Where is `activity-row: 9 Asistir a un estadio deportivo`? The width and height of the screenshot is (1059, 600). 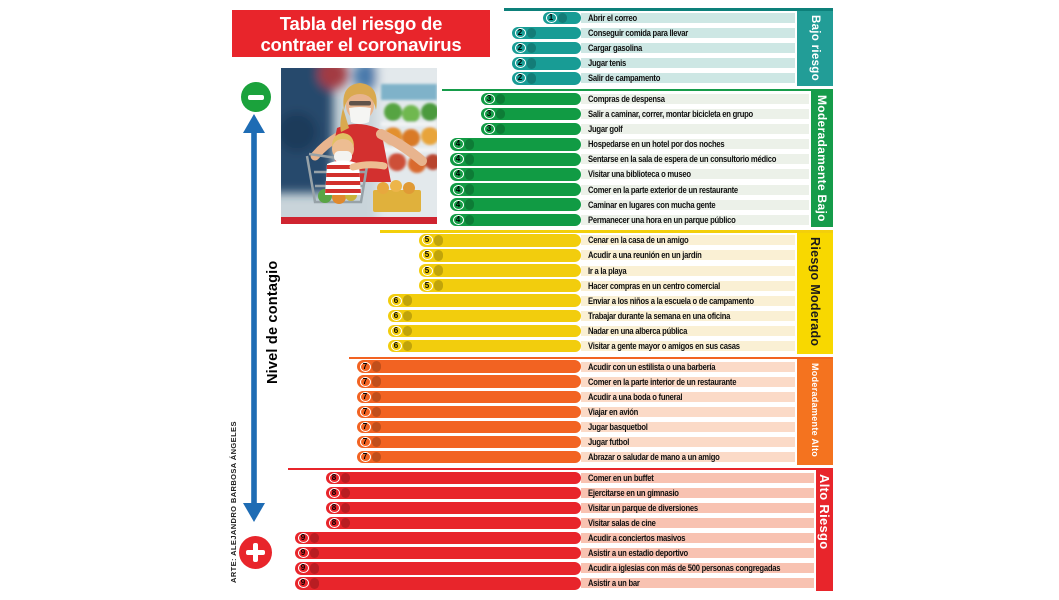 activity-row: 9 Asistir a un estadio deportivo is located at coordinates (551, 553).